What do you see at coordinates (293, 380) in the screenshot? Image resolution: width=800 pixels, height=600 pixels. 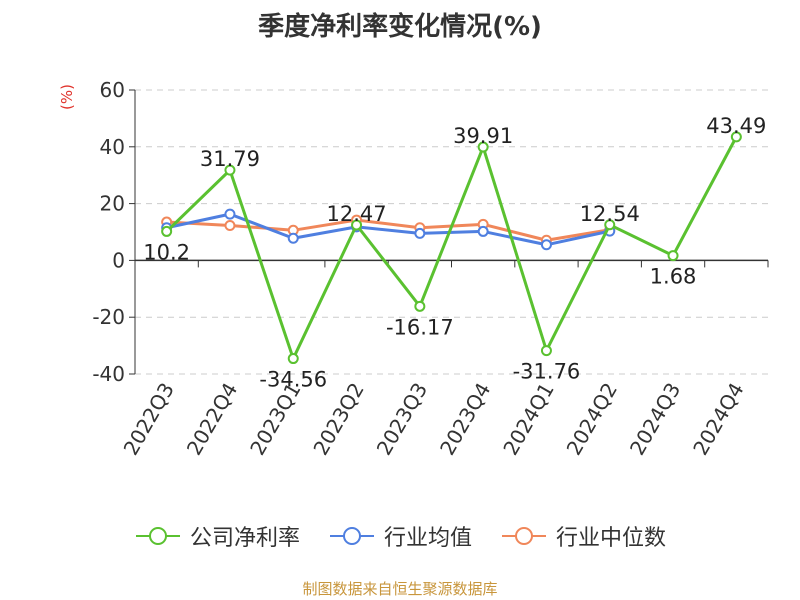 I see `data-label: -34.56` at bounding box center [293, 380].